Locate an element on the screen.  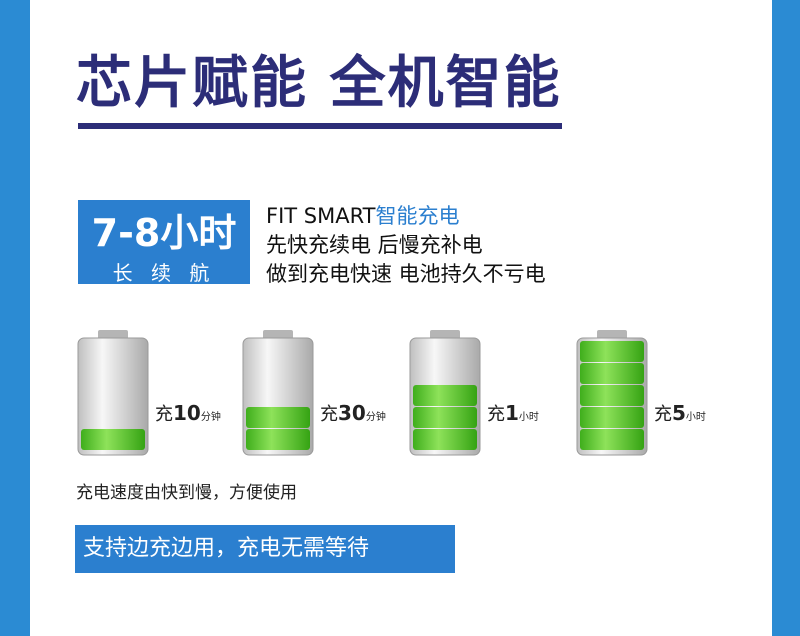
brand: FIT SMART is located at coordinates (321, 216).